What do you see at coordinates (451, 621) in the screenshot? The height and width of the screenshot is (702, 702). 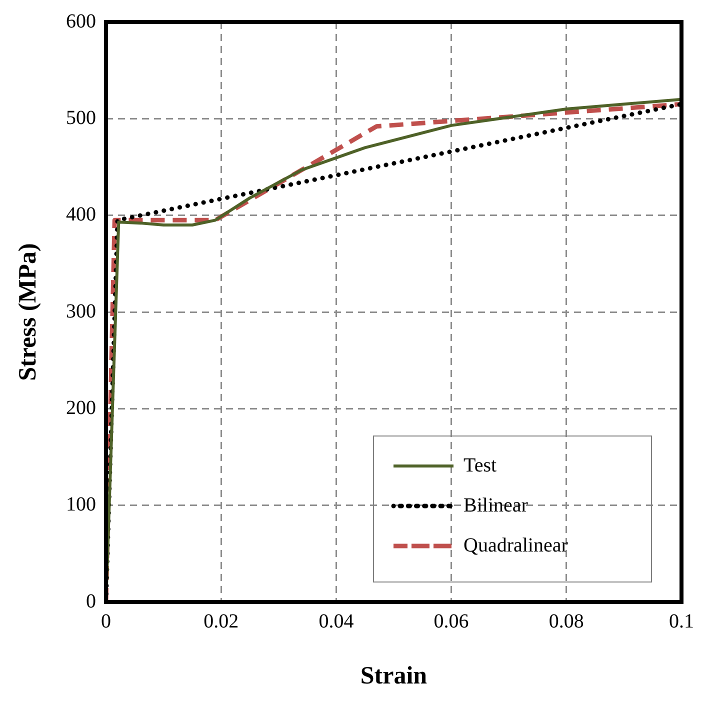 I see `x-tick-label: 0.06` at bounding box center [451, 621].